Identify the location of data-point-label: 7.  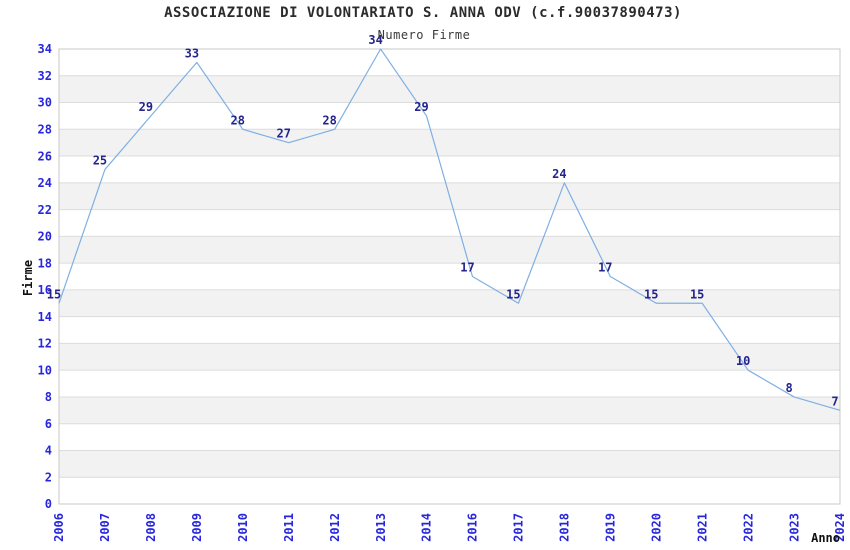
(834, 401).